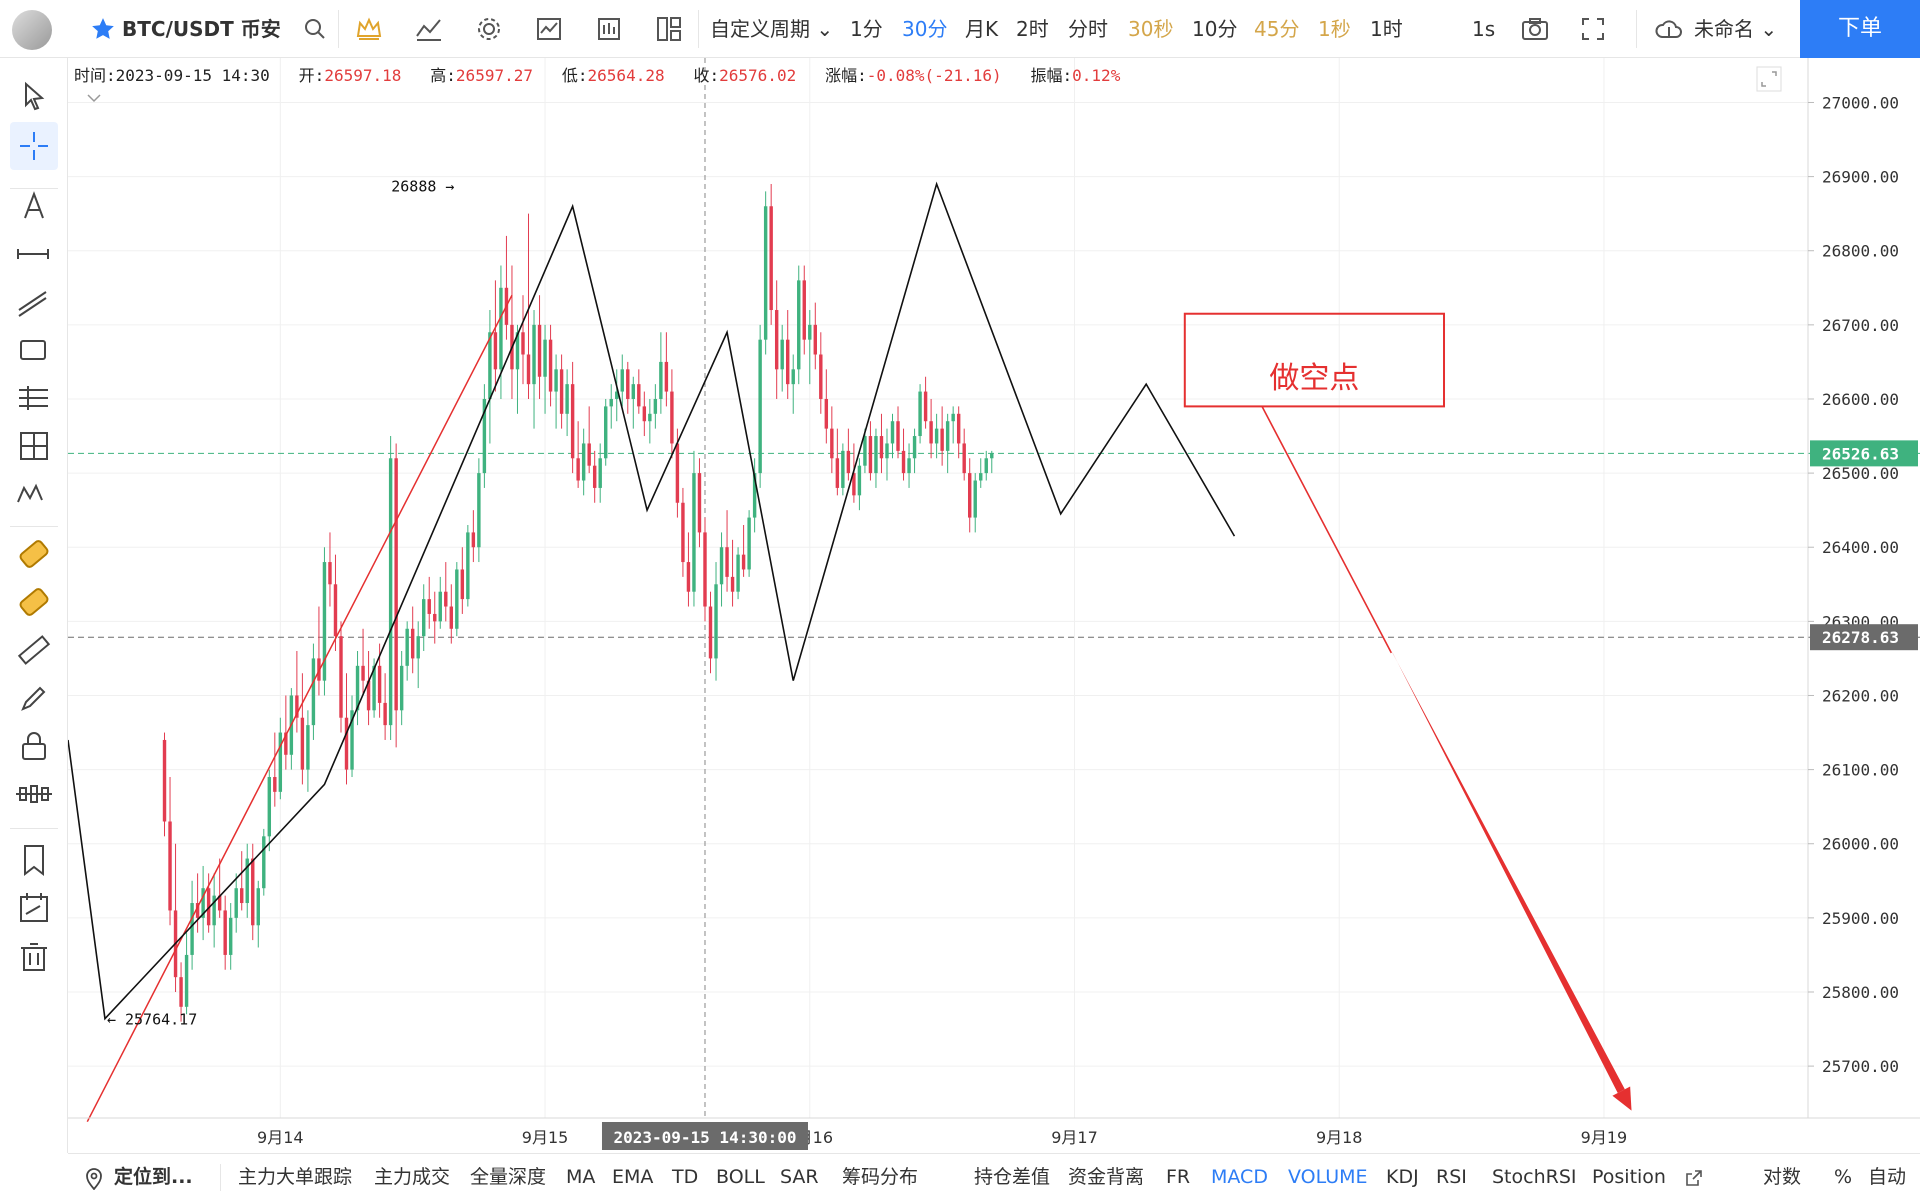  Describe the element at coordinates (772, 29) in the screenshot. I see `custom-period-dropdown: 自定义周期 ⌄` at that location.